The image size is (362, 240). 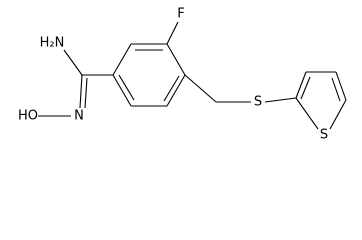 What do you see at coordinates (79, 116) in the screenshot?
I see `atom-label: N` at bounding box center [79, 116].